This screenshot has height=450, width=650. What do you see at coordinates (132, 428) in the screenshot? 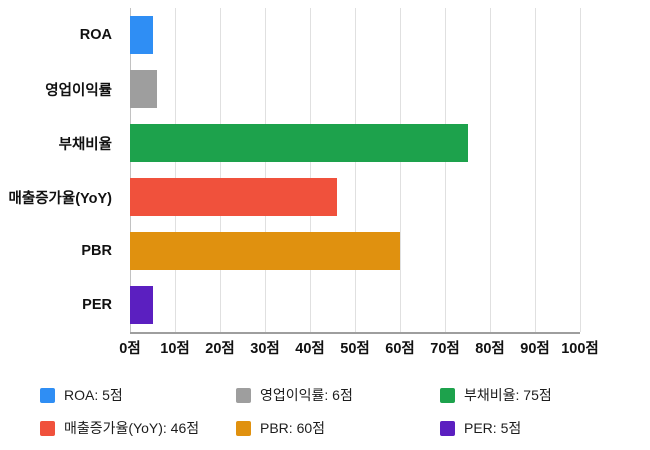
I see `legend-label: 매출증가율(YoY): 46점` at bounding box center [132, 428].